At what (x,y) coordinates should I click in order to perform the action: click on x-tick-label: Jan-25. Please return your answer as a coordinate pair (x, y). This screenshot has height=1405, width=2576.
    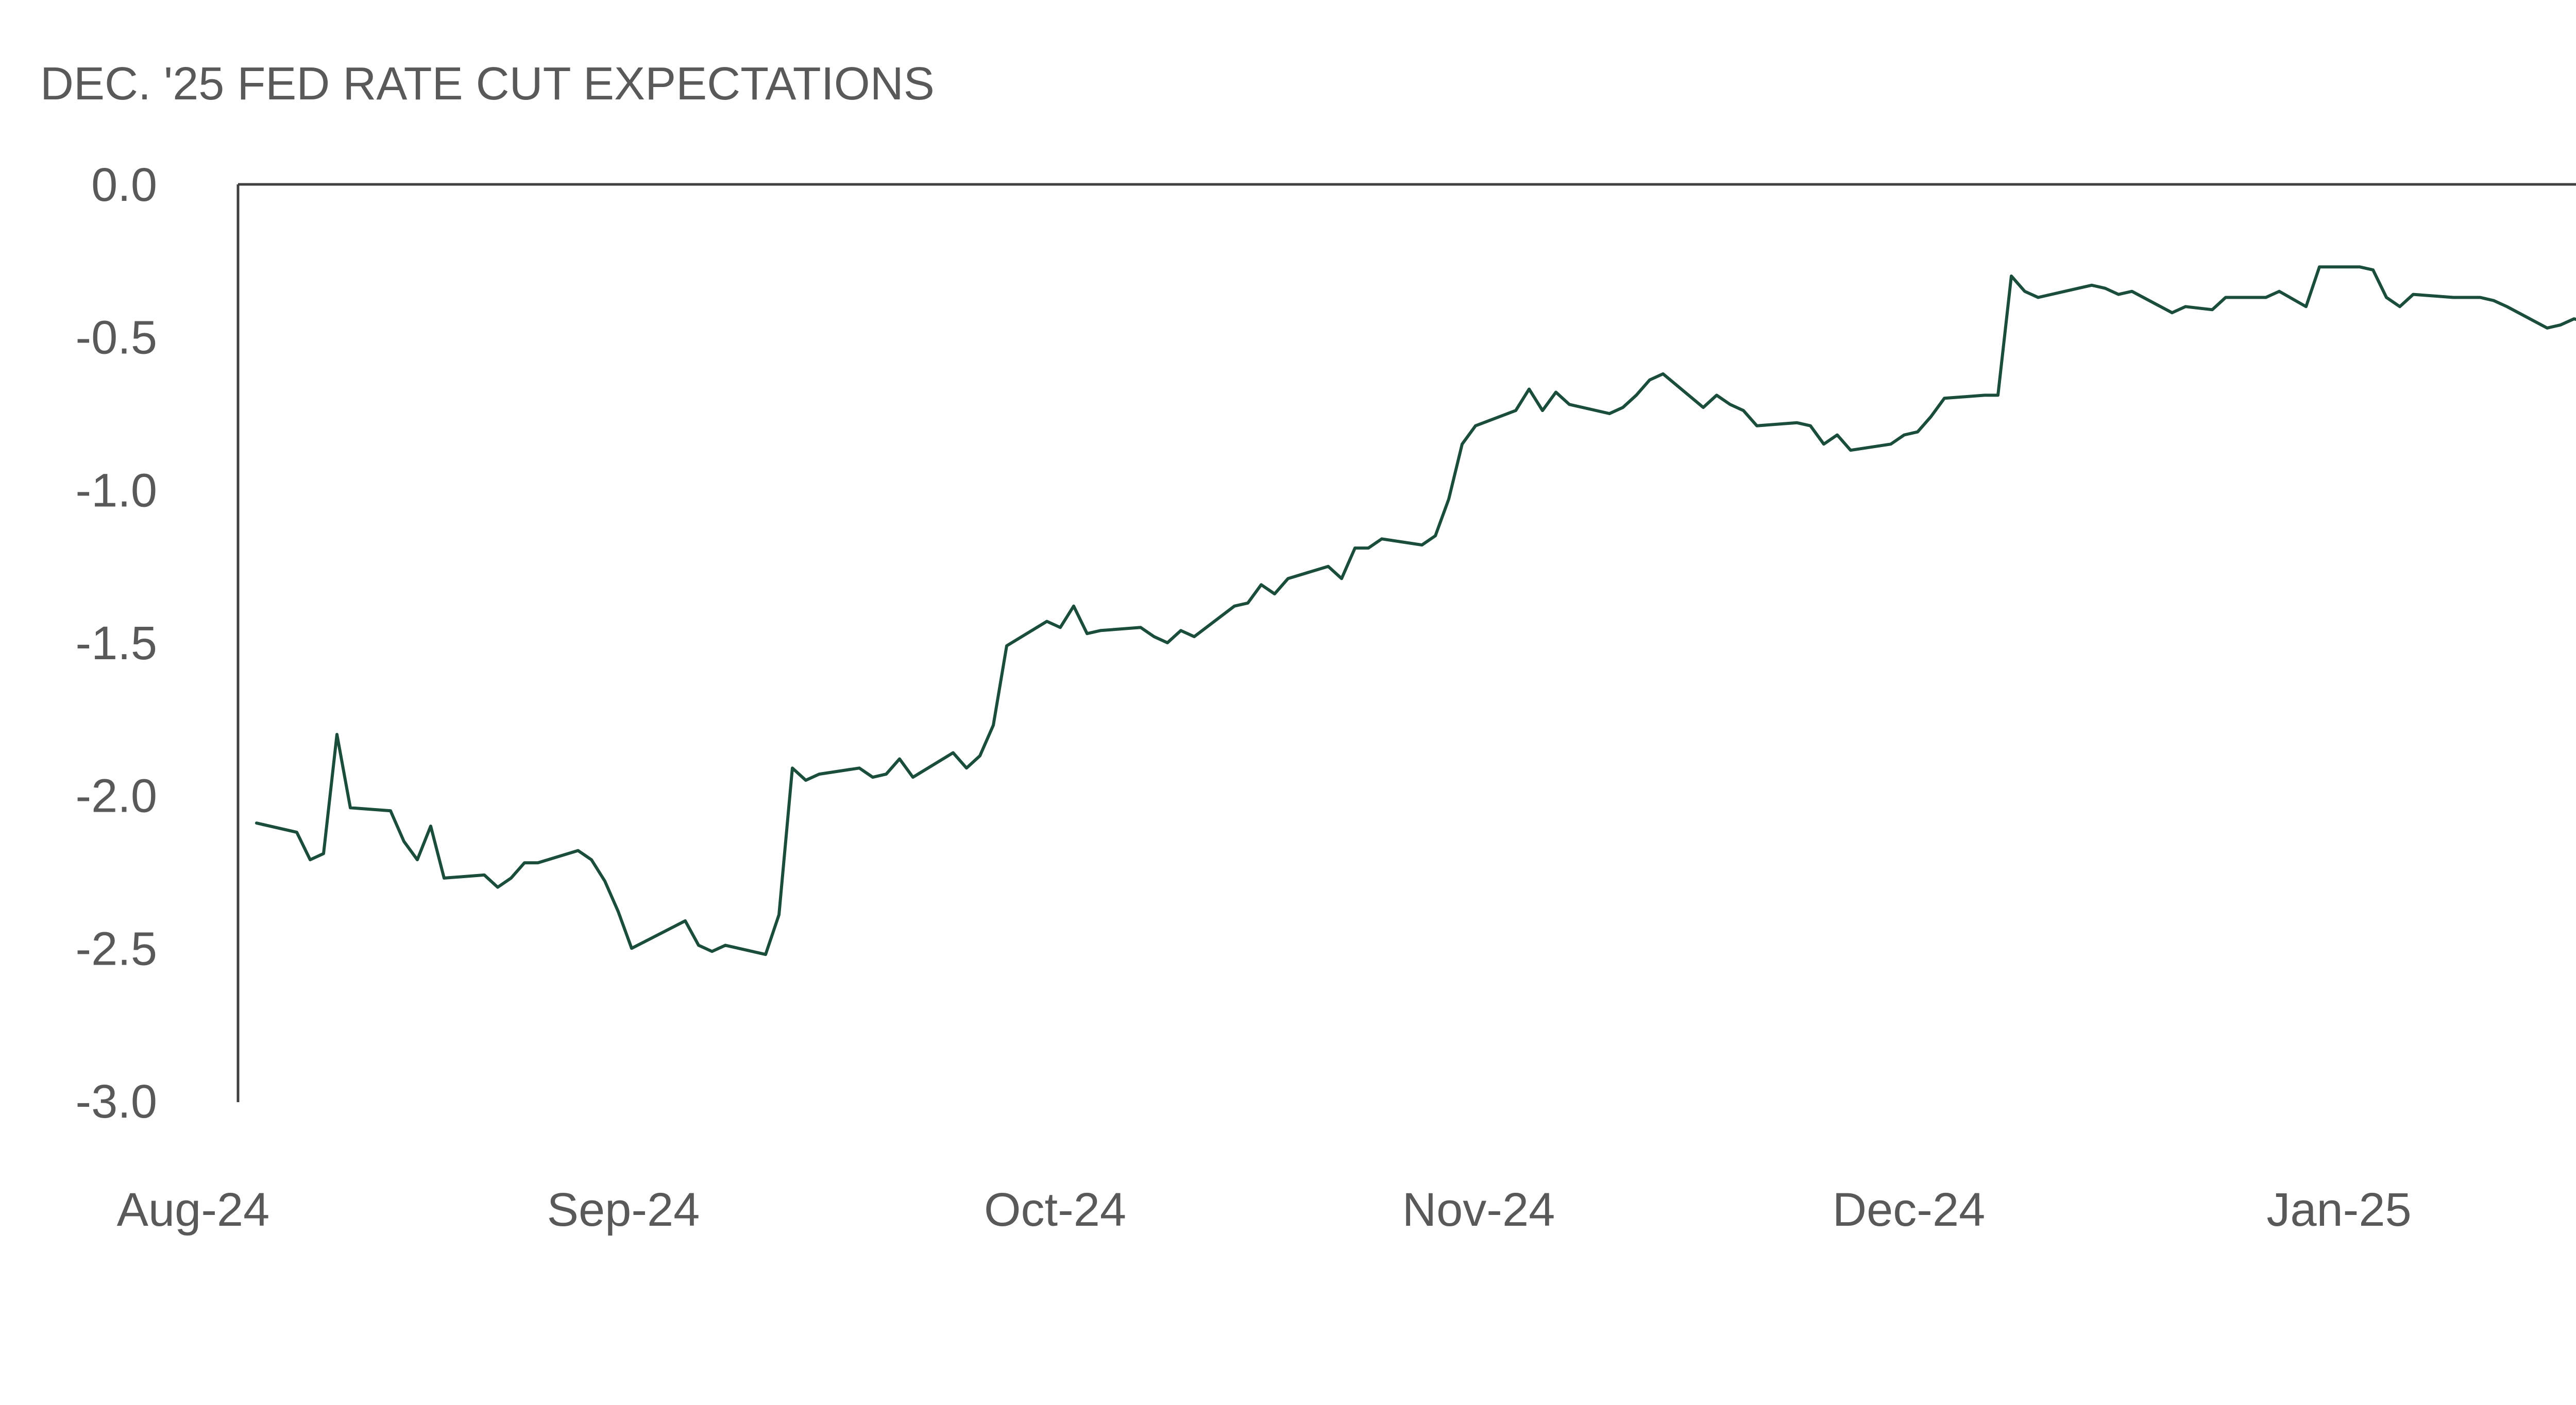
    Looking at the image, I should click on (2338, 1210).